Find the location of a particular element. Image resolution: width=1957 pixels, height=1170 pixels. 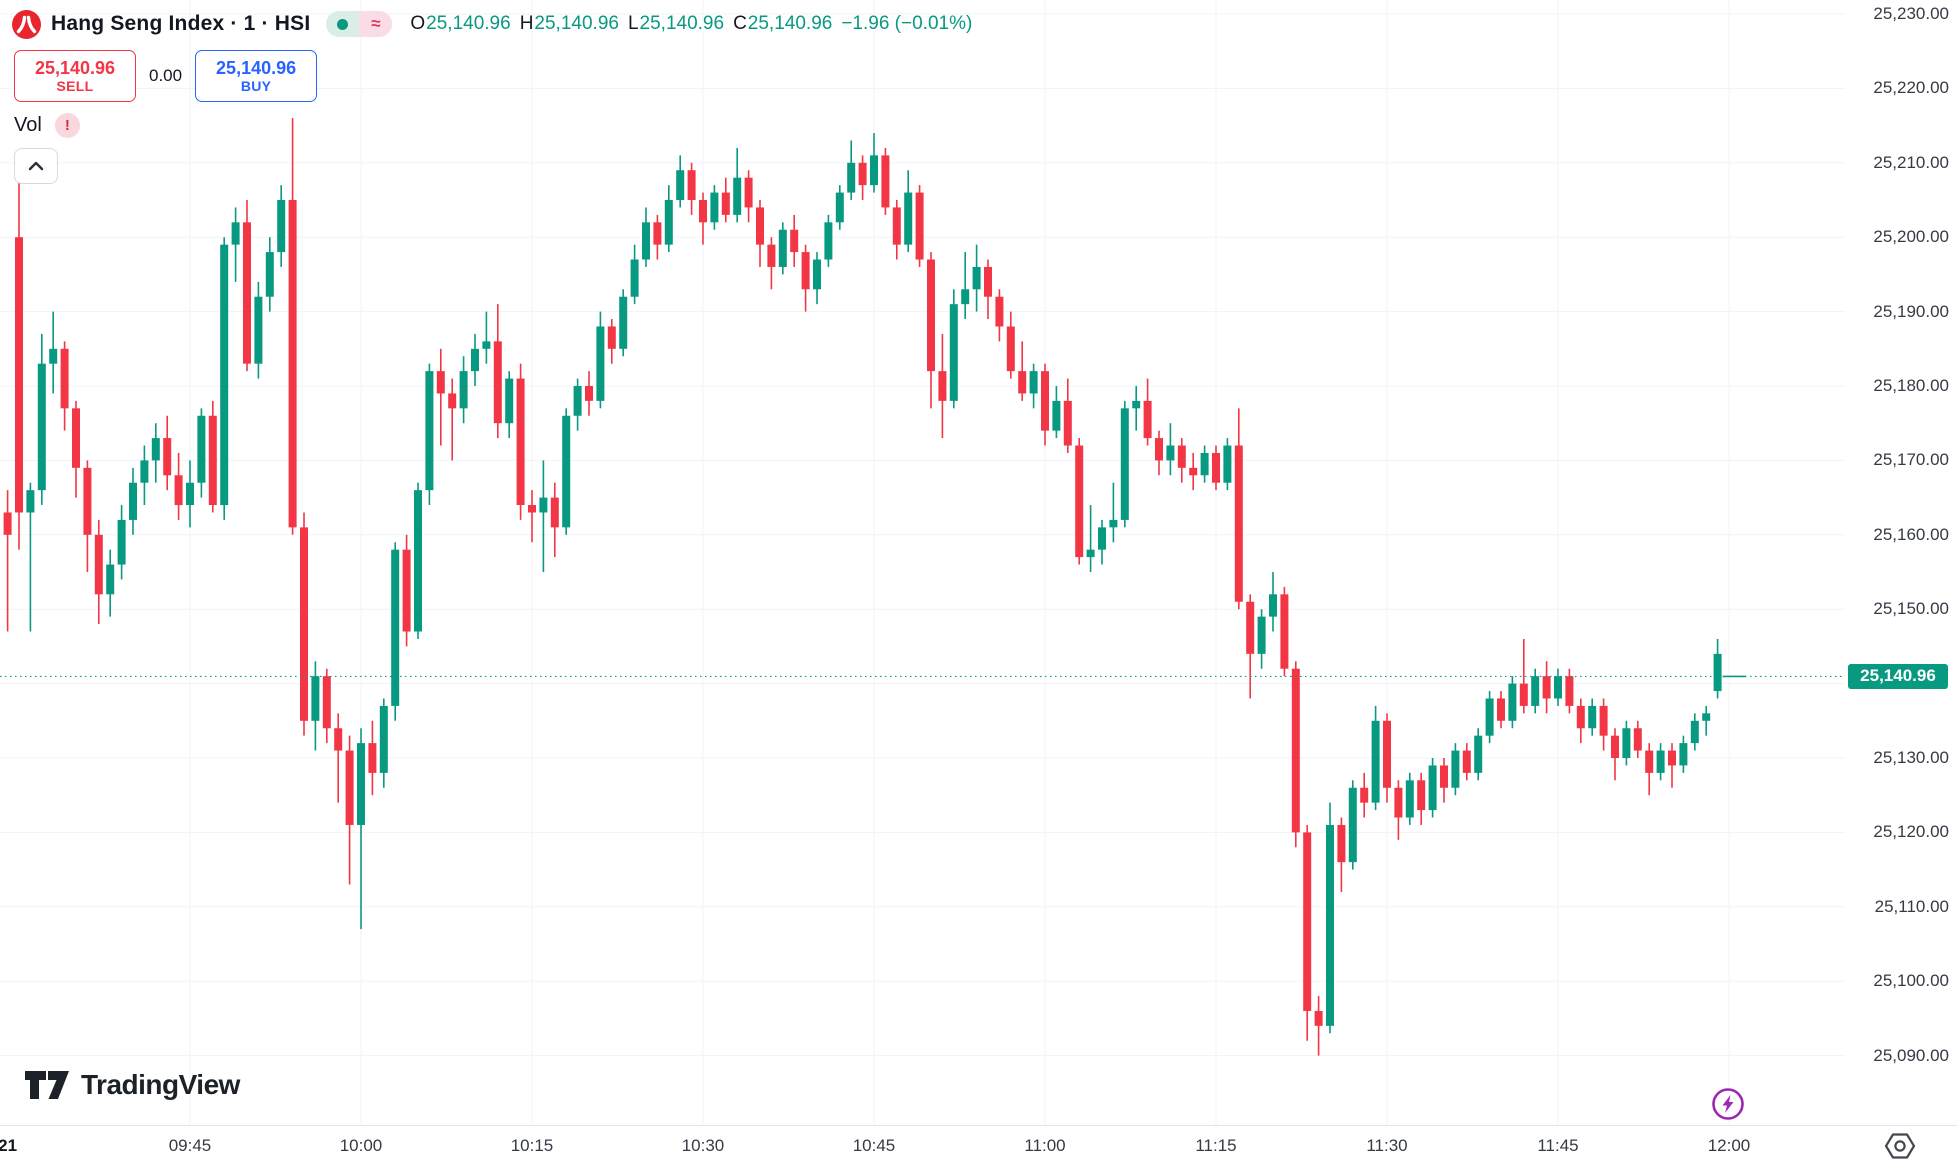

time-axis-label: 10:00 is located at coordinates (361, 1145).